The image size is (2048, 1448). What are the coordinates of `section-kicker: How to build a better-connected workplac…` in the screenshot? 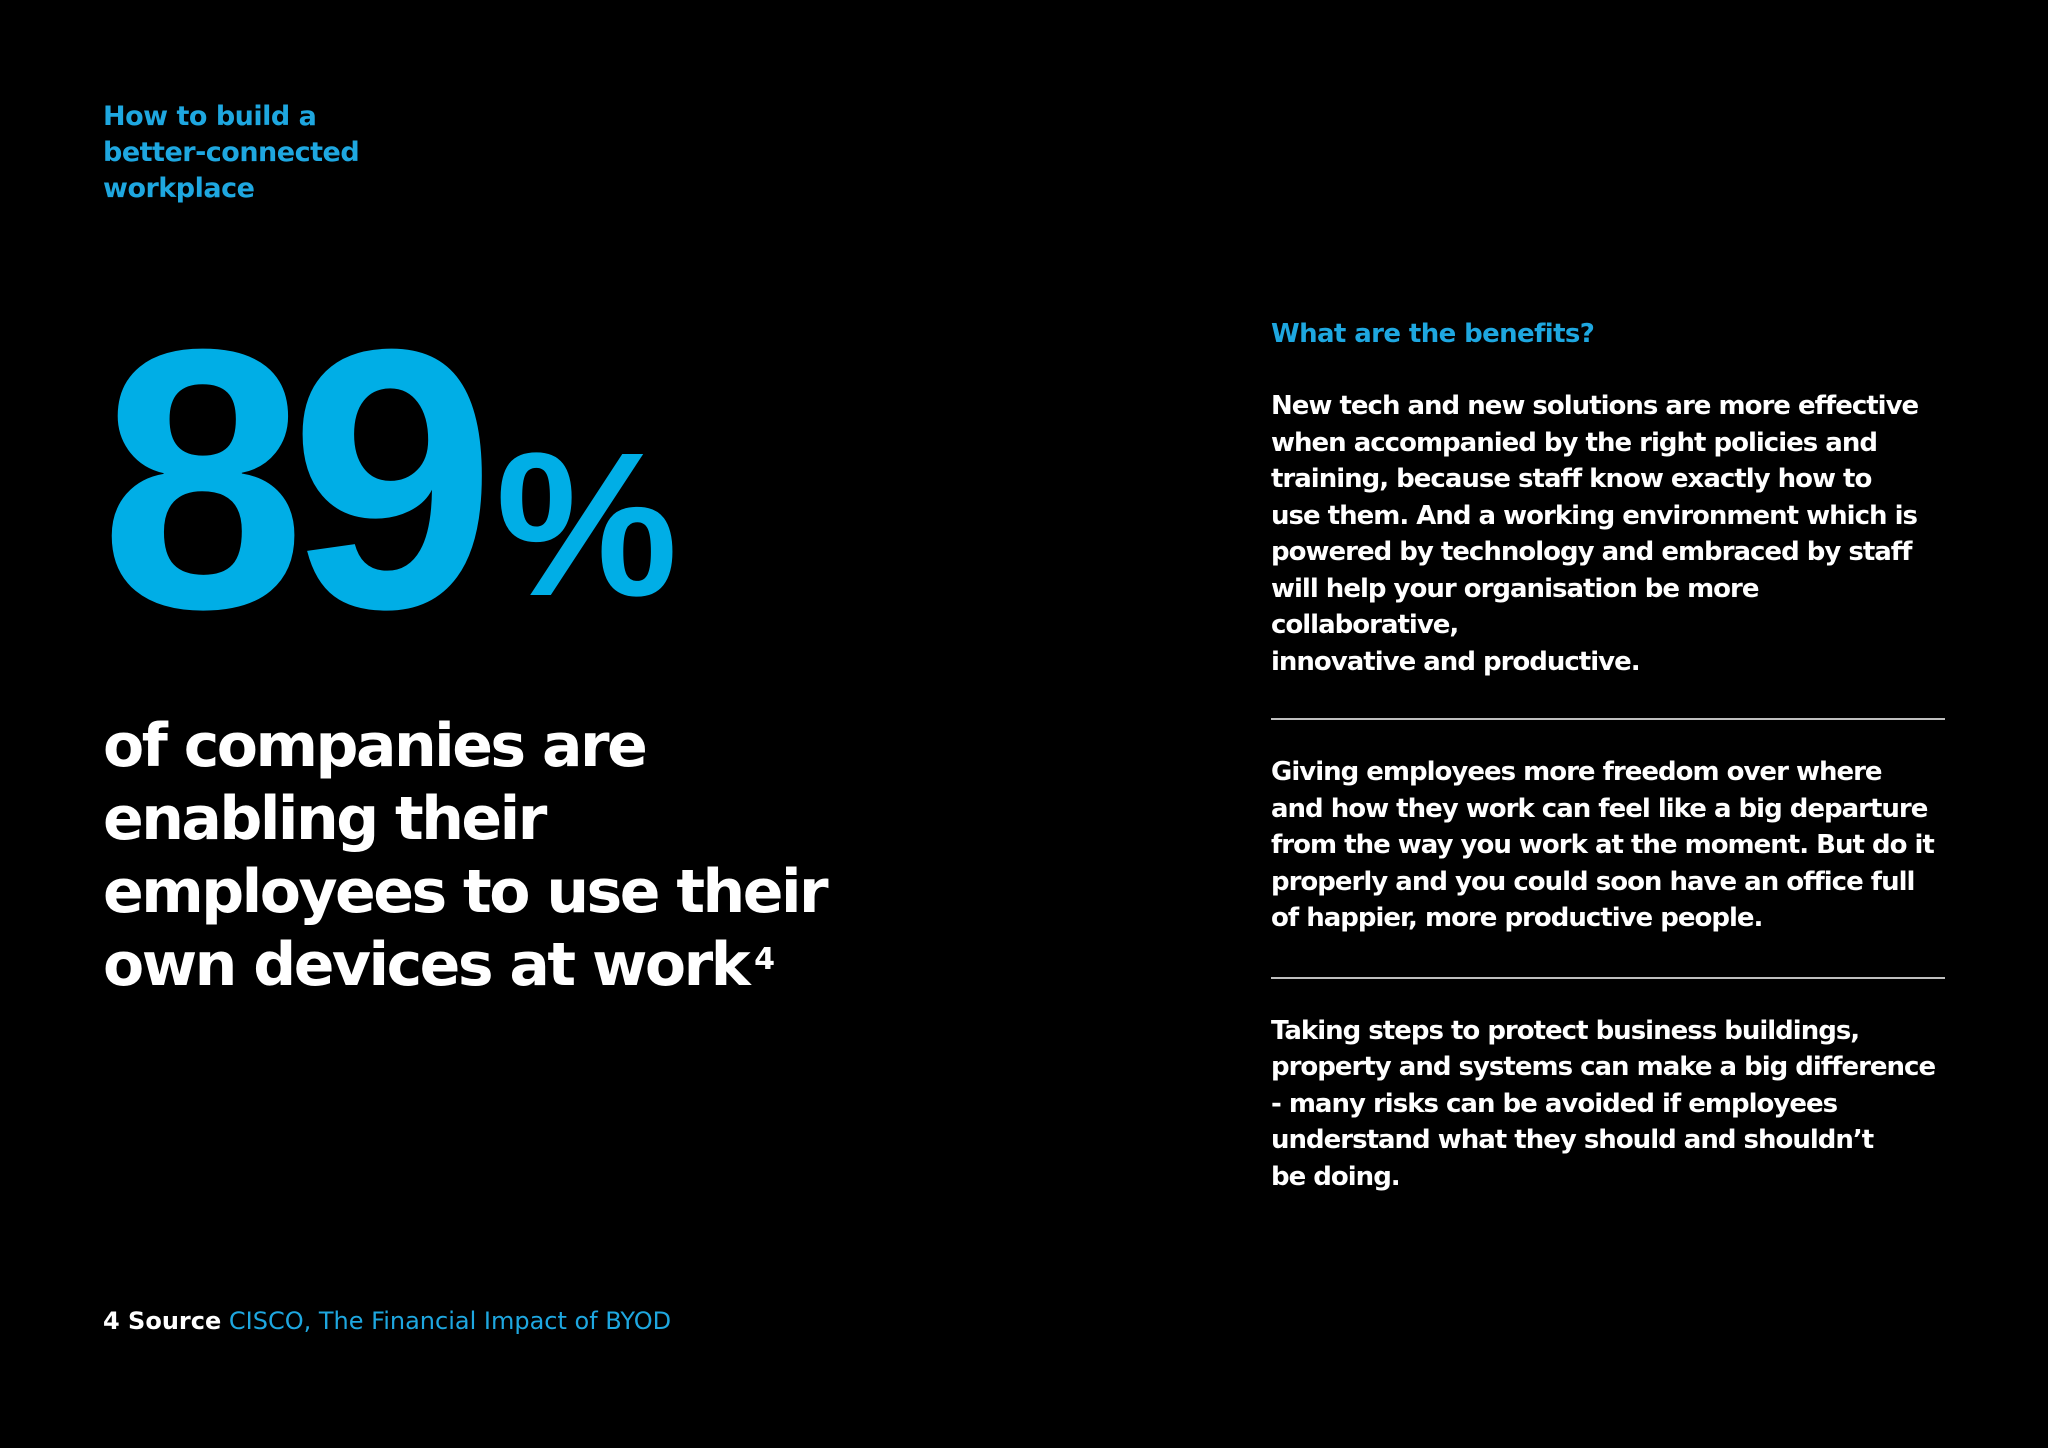 It's located at (231, 152).